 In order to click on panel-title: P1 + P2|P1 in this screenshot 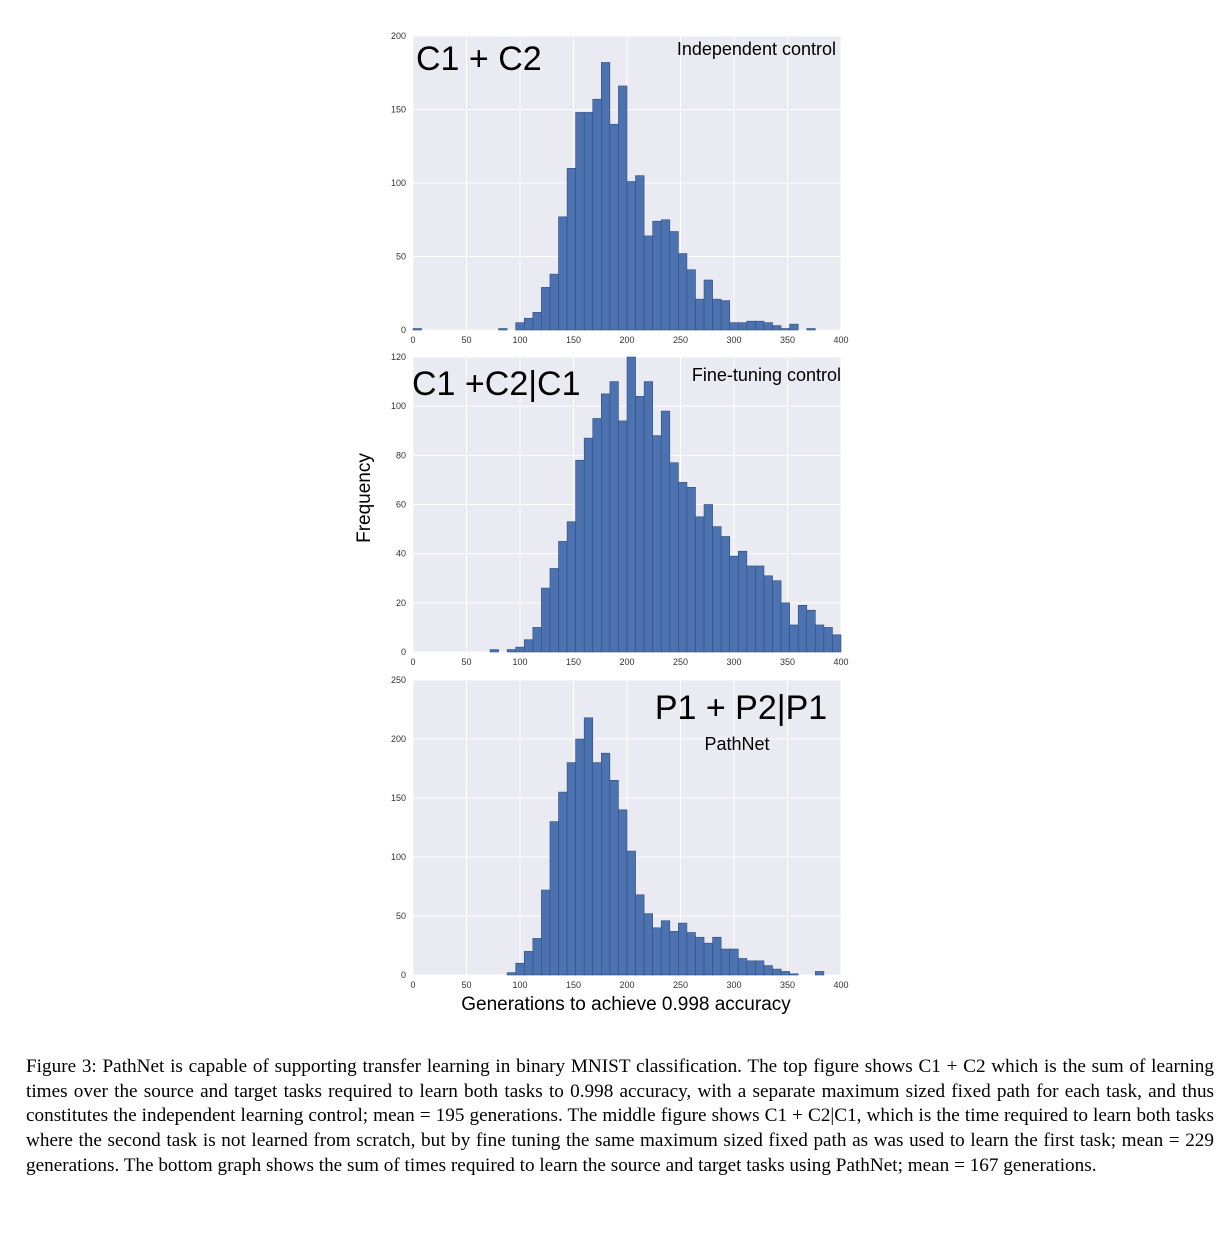, I will do `click(741, 708)`.